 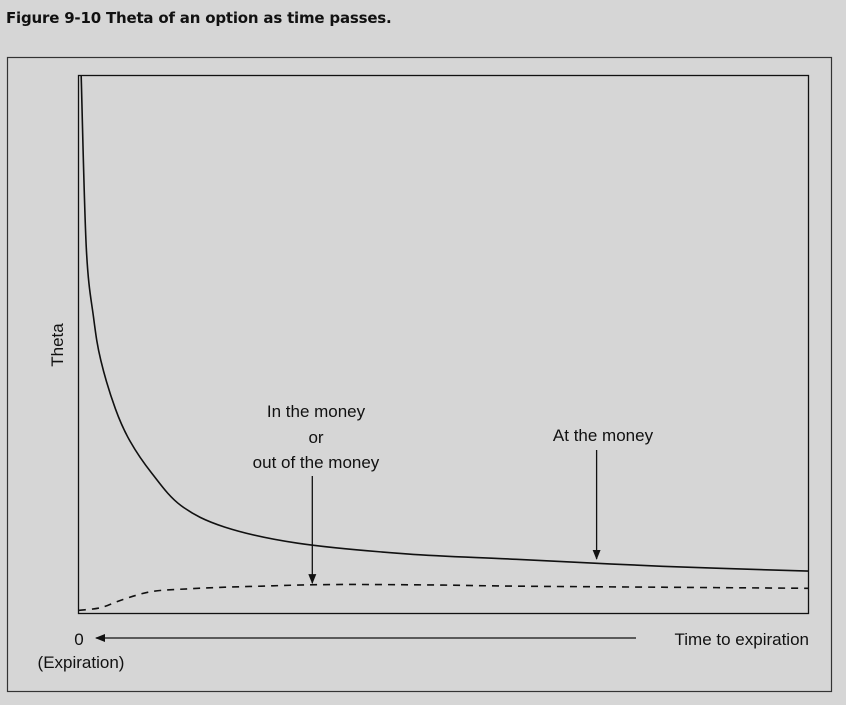 I want to click on annotation-itm-line3: out of the money, so click(x=316, y=462).